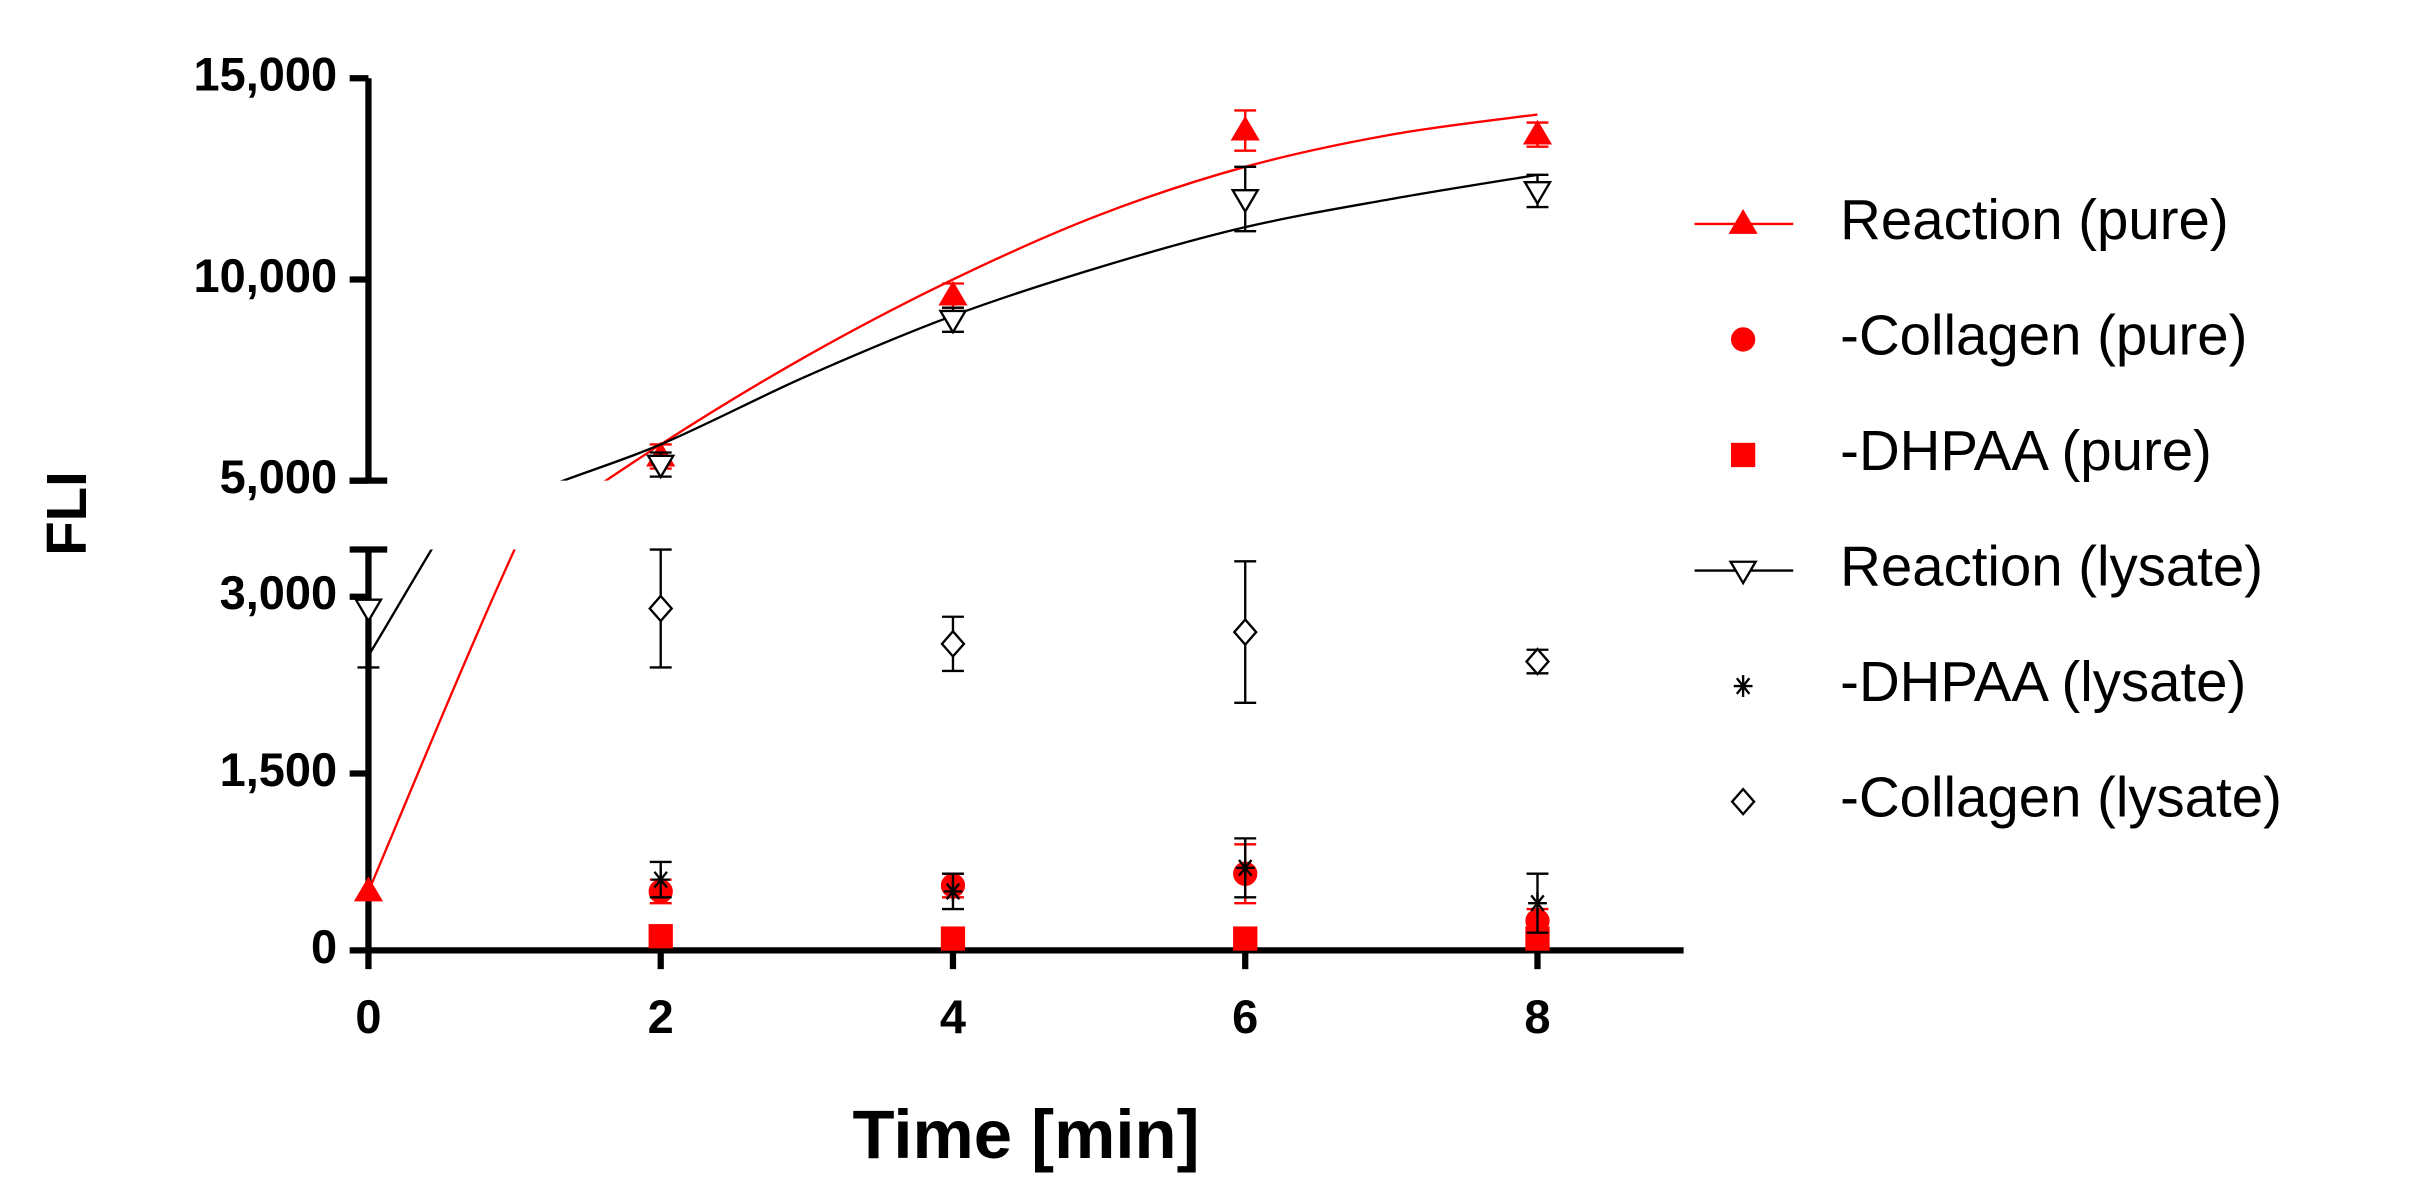 The width and height of the screenshot is (2420, 1204). Describe the element at coordinates (953, 1016) in the screenshot. I see `x-tick-label: 4` at that location.